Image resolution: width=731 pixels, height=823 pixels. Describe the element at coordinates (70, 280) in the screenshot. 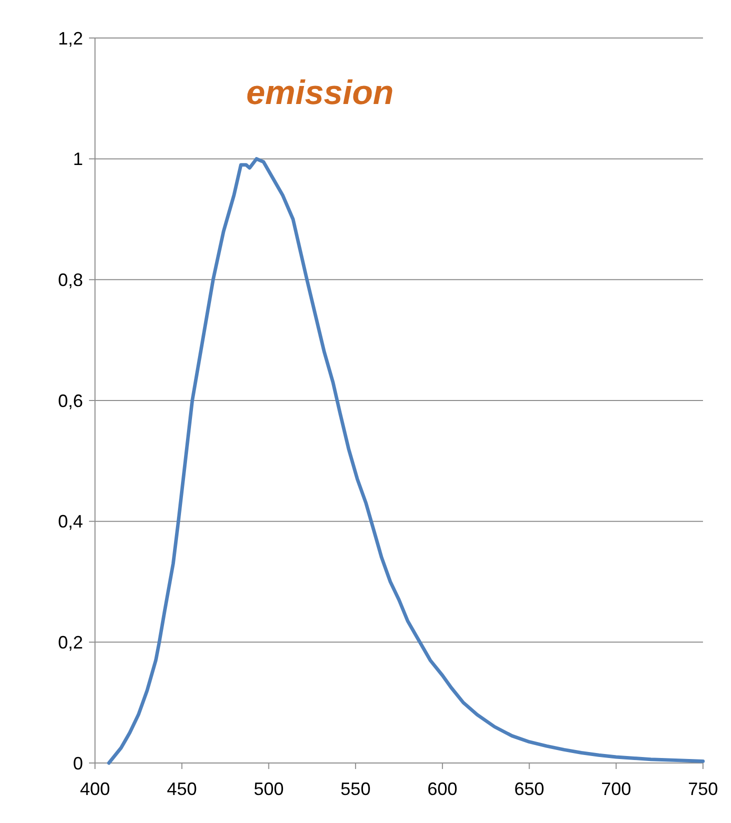

I see `y-tick-label: 0,8` at that location.